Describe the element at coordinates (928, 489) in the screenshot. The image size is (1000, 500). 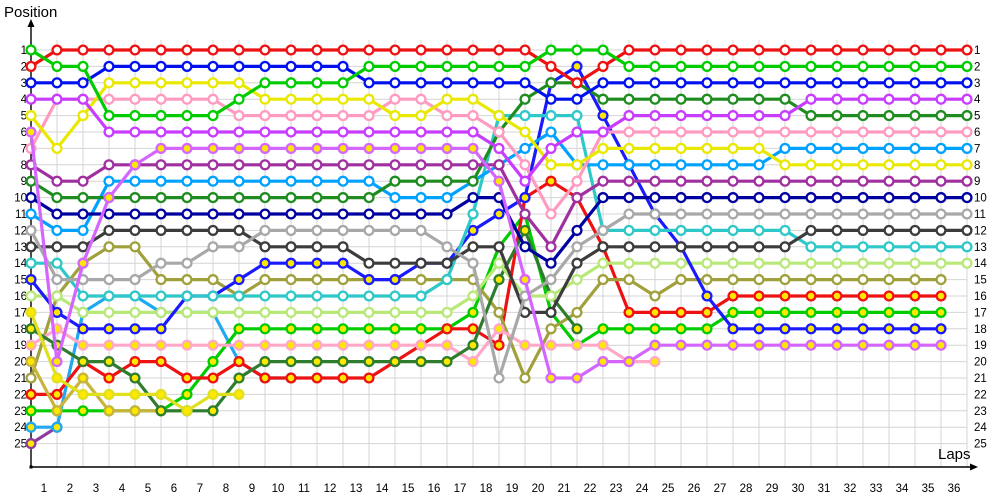
I see `x-tick: 35` at that location.